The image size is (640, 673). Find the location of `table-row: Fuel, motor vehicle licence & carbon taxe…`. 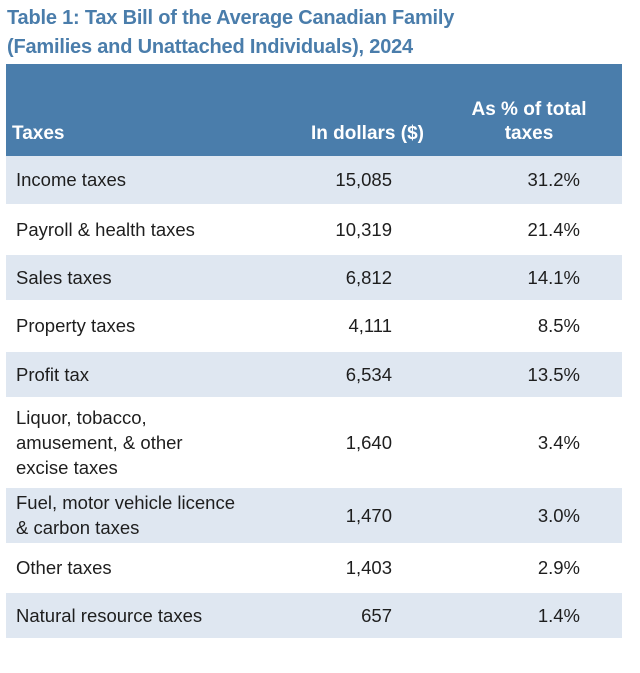

table-row: Fuel, motor vehicle licence & carbon taxe… is located at coordinates (314, 514).